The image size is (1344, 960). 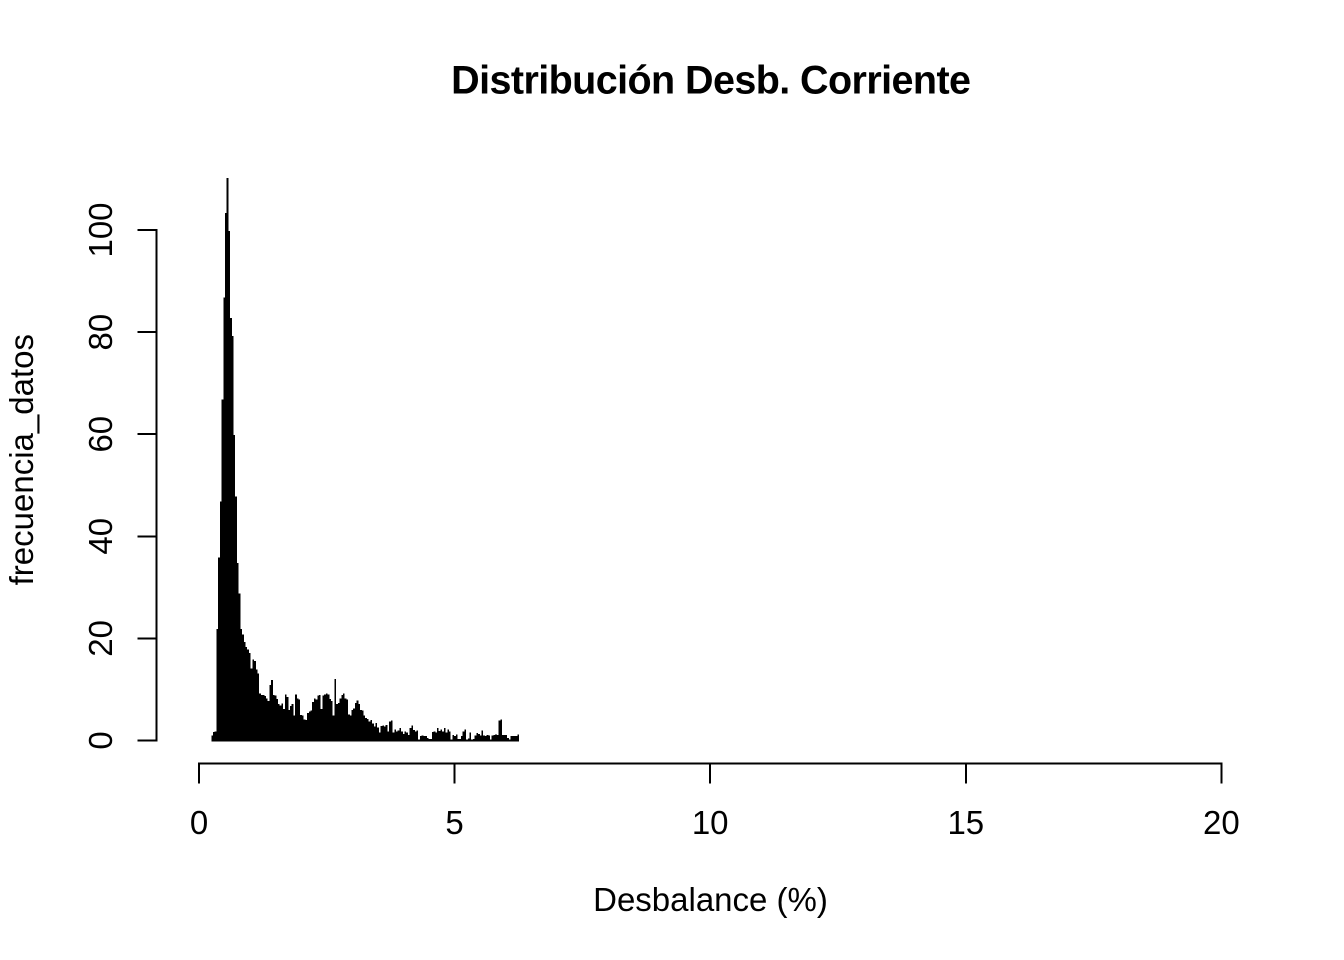 I want to click on svg-text: Desbalance (%), so click(x=710, y=899).